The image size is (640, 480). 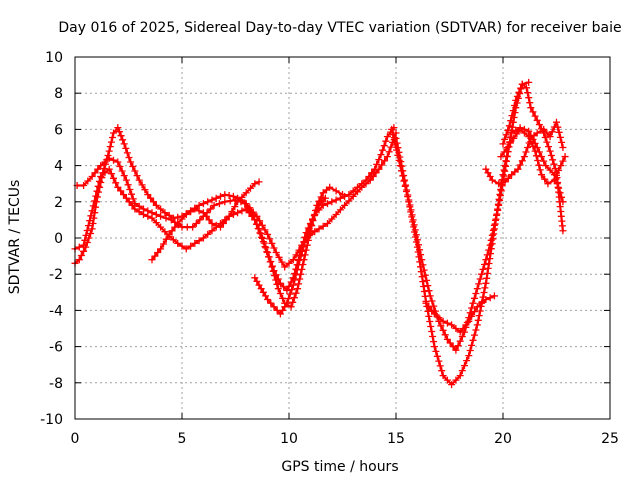 I want to click on y-tick-label: -4, so click(x=56, y=311).